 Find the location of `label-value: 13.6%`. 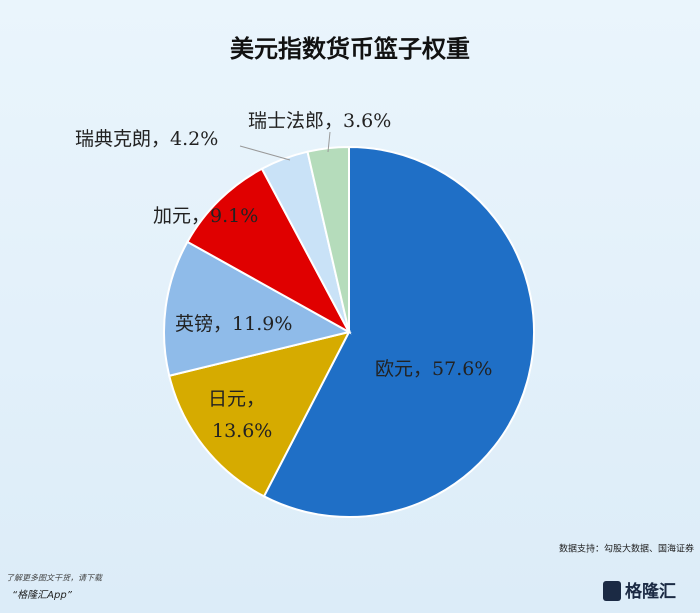

label-value: 13.6% is located at coordinates (242, 431).